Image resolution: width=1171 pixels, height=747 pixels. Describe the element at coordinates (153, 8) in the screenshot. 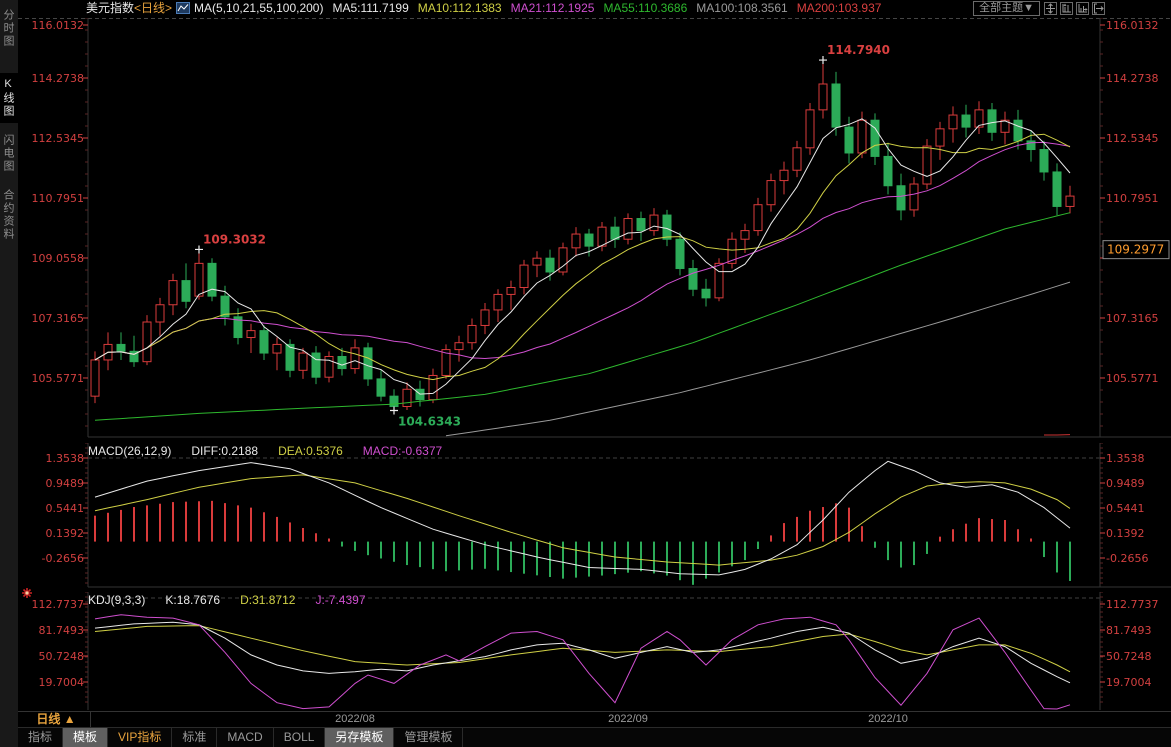

I see `period-tag: <日线>` at that location.